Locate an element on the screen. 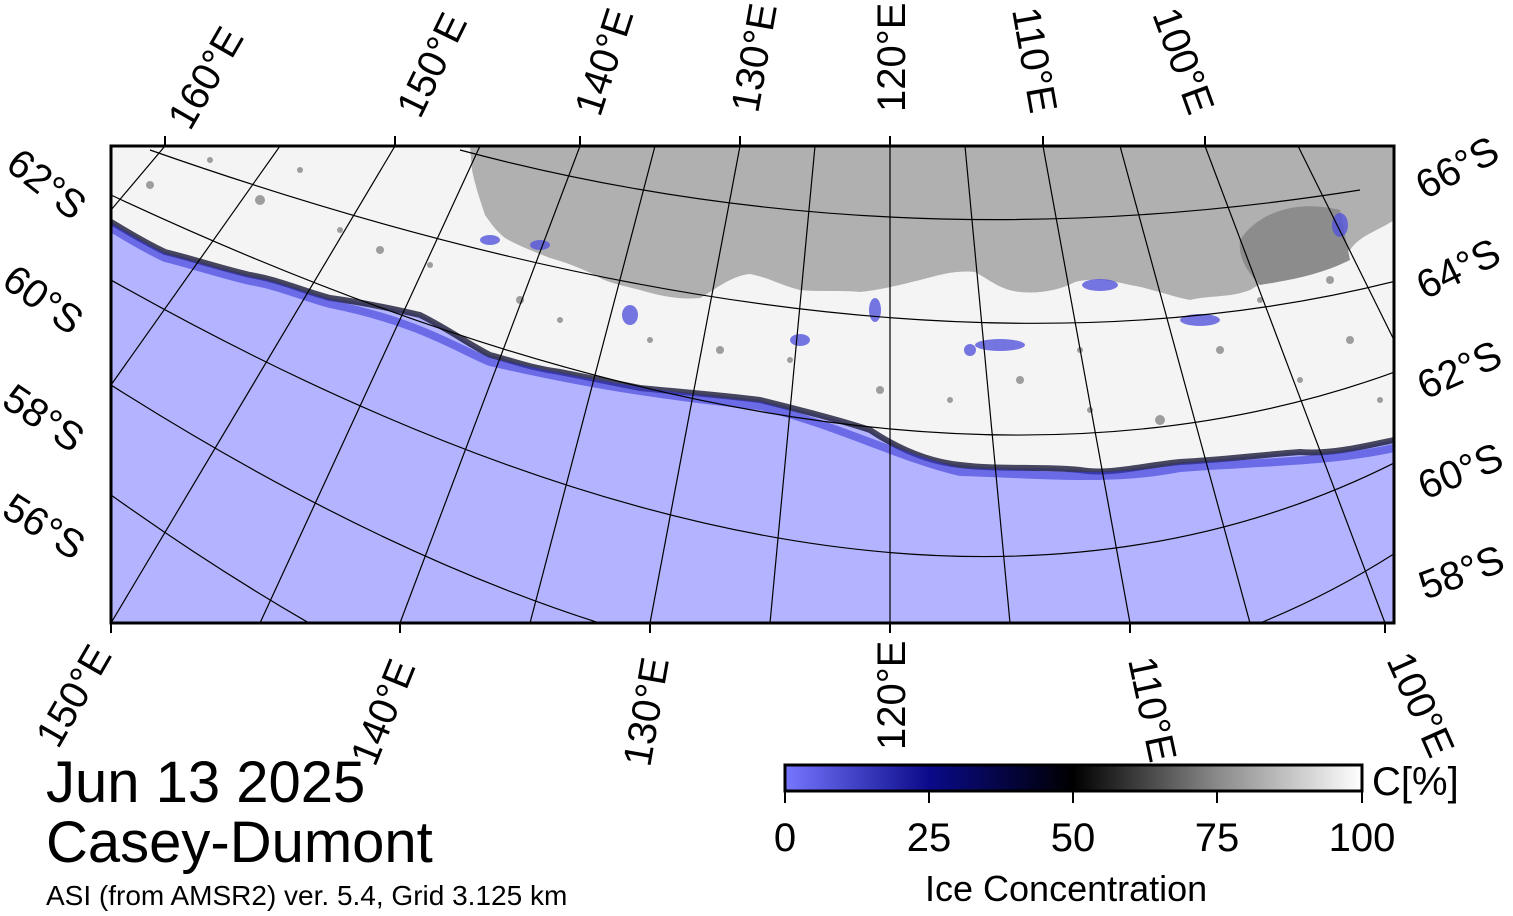 The width and height of the screenshot is (1513, 916). left-lat-label: 56°S is located at coordinates (46, 527).